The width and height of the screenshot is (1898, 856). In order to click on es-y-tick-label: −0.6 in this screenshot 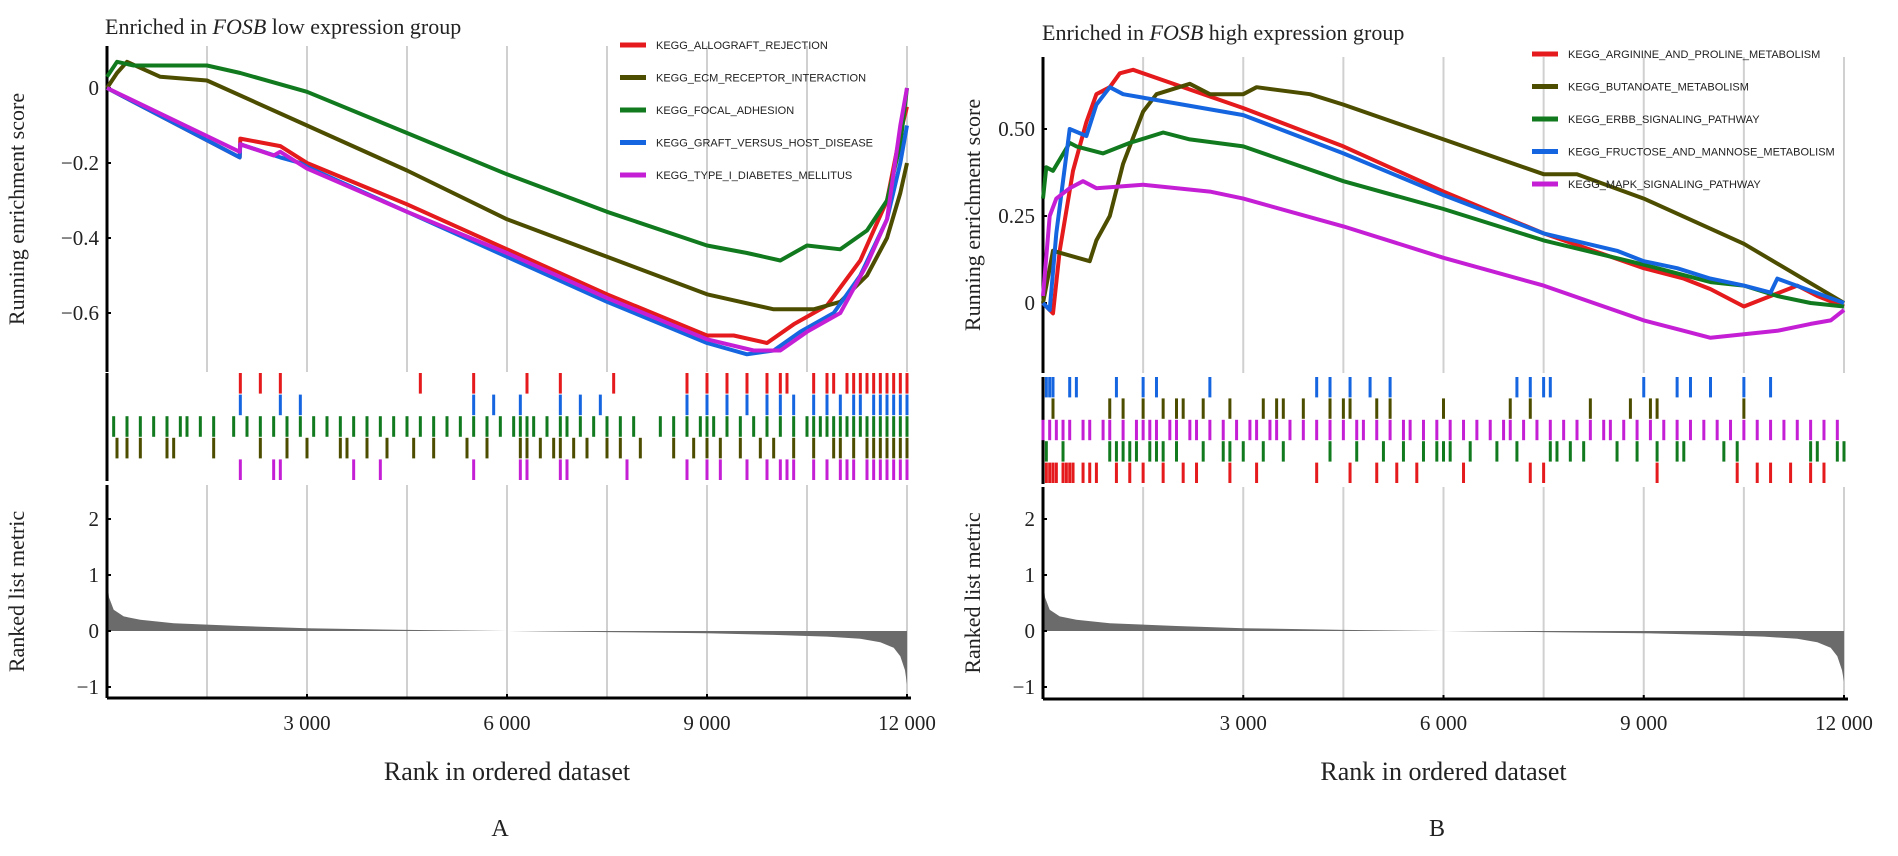, I will do `click(80, 313)`.